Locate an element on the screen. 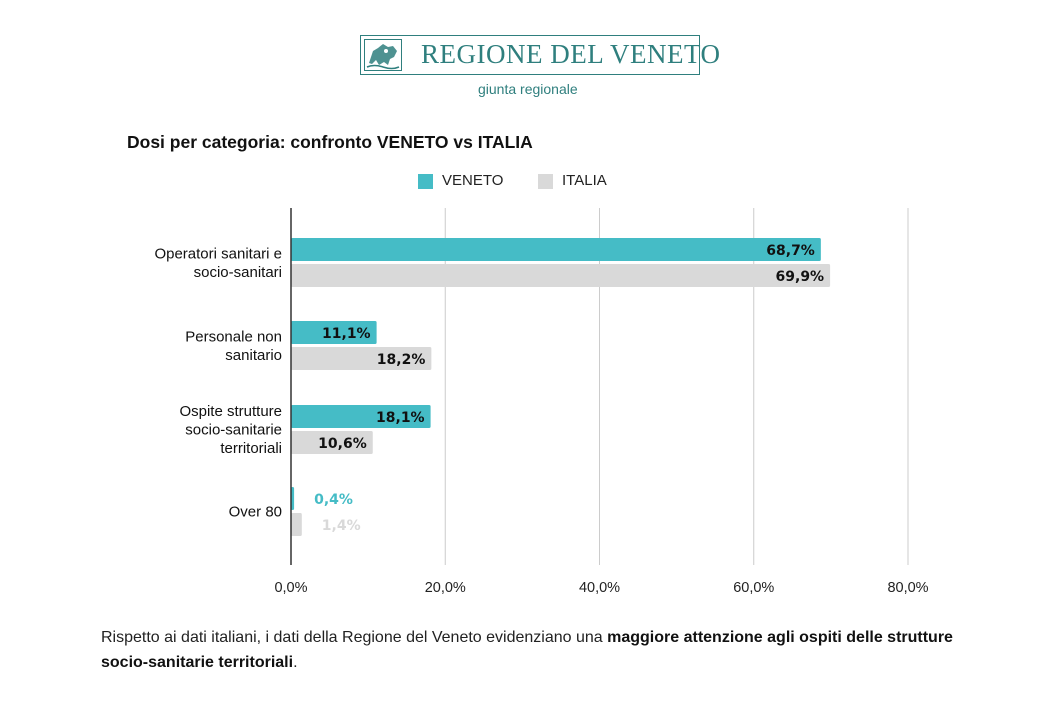 The image size is (1047, 711). caption-end: . is located at coordinates (295, 662).